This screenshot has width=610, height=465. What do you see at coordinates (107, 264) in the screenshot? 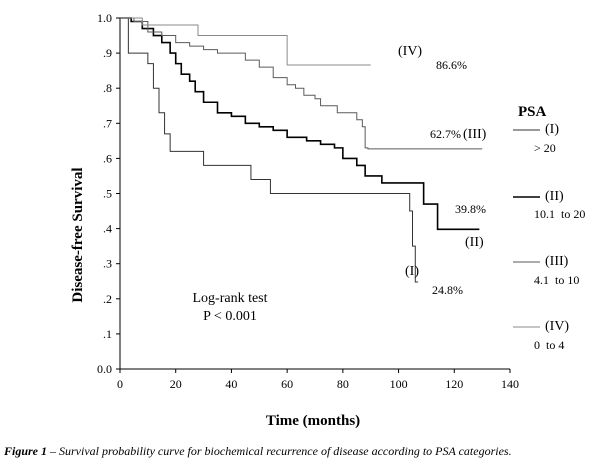
I see `y-tick-label: .3` at bounding box center [107, 264].